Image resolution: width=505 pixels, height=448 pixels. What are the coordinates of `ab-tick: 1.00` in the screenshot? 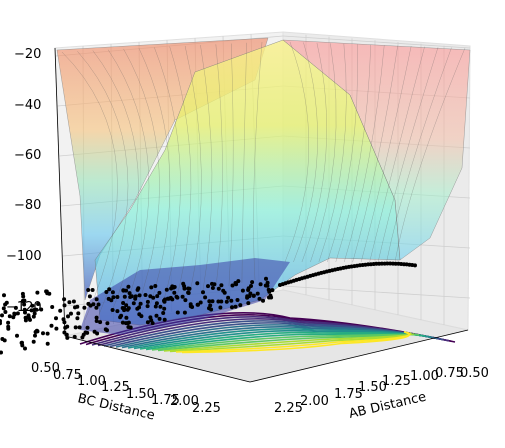 It's located at (424, 376).